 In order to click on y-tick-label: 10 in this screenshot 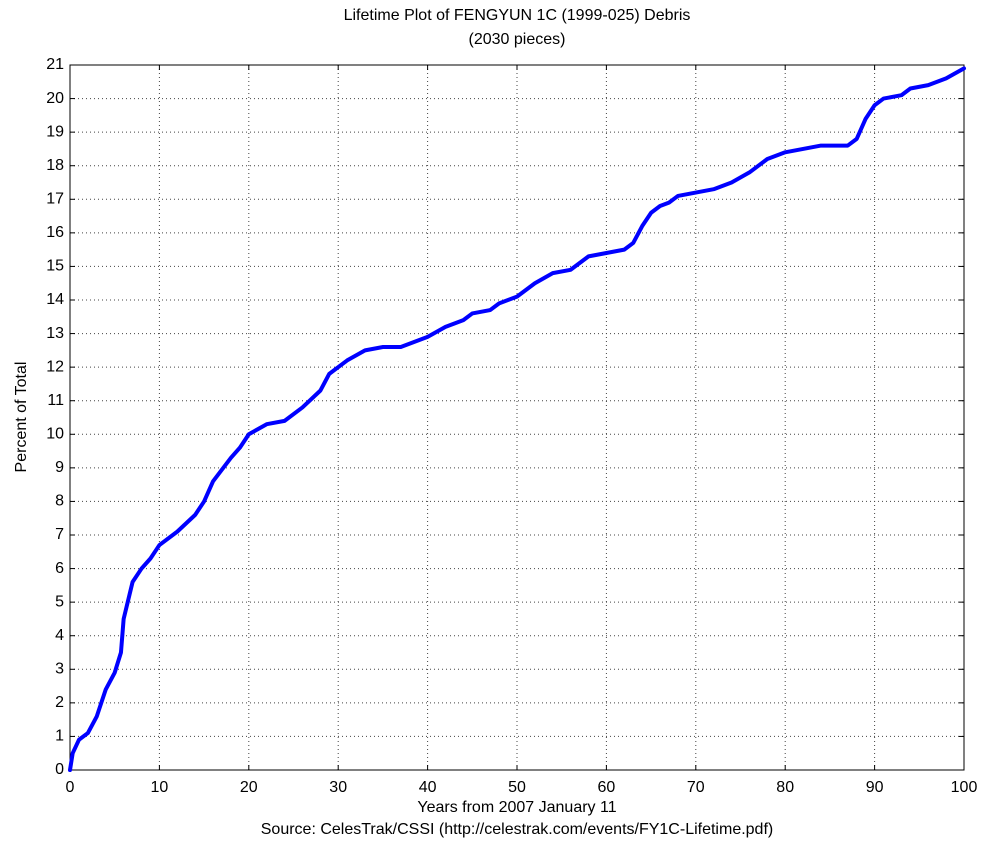, I will do `click(55, 434)`.